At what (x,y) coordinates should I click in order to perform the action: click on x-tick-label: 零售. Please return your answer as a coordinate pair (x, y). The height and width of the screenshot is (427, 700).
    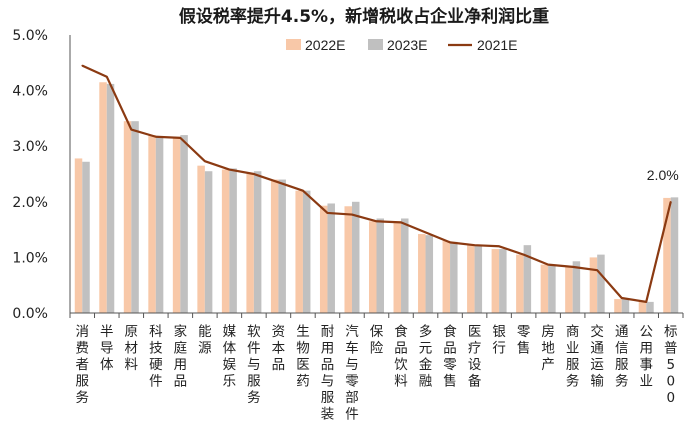
    Looking at the image, I should click on (524, 340).